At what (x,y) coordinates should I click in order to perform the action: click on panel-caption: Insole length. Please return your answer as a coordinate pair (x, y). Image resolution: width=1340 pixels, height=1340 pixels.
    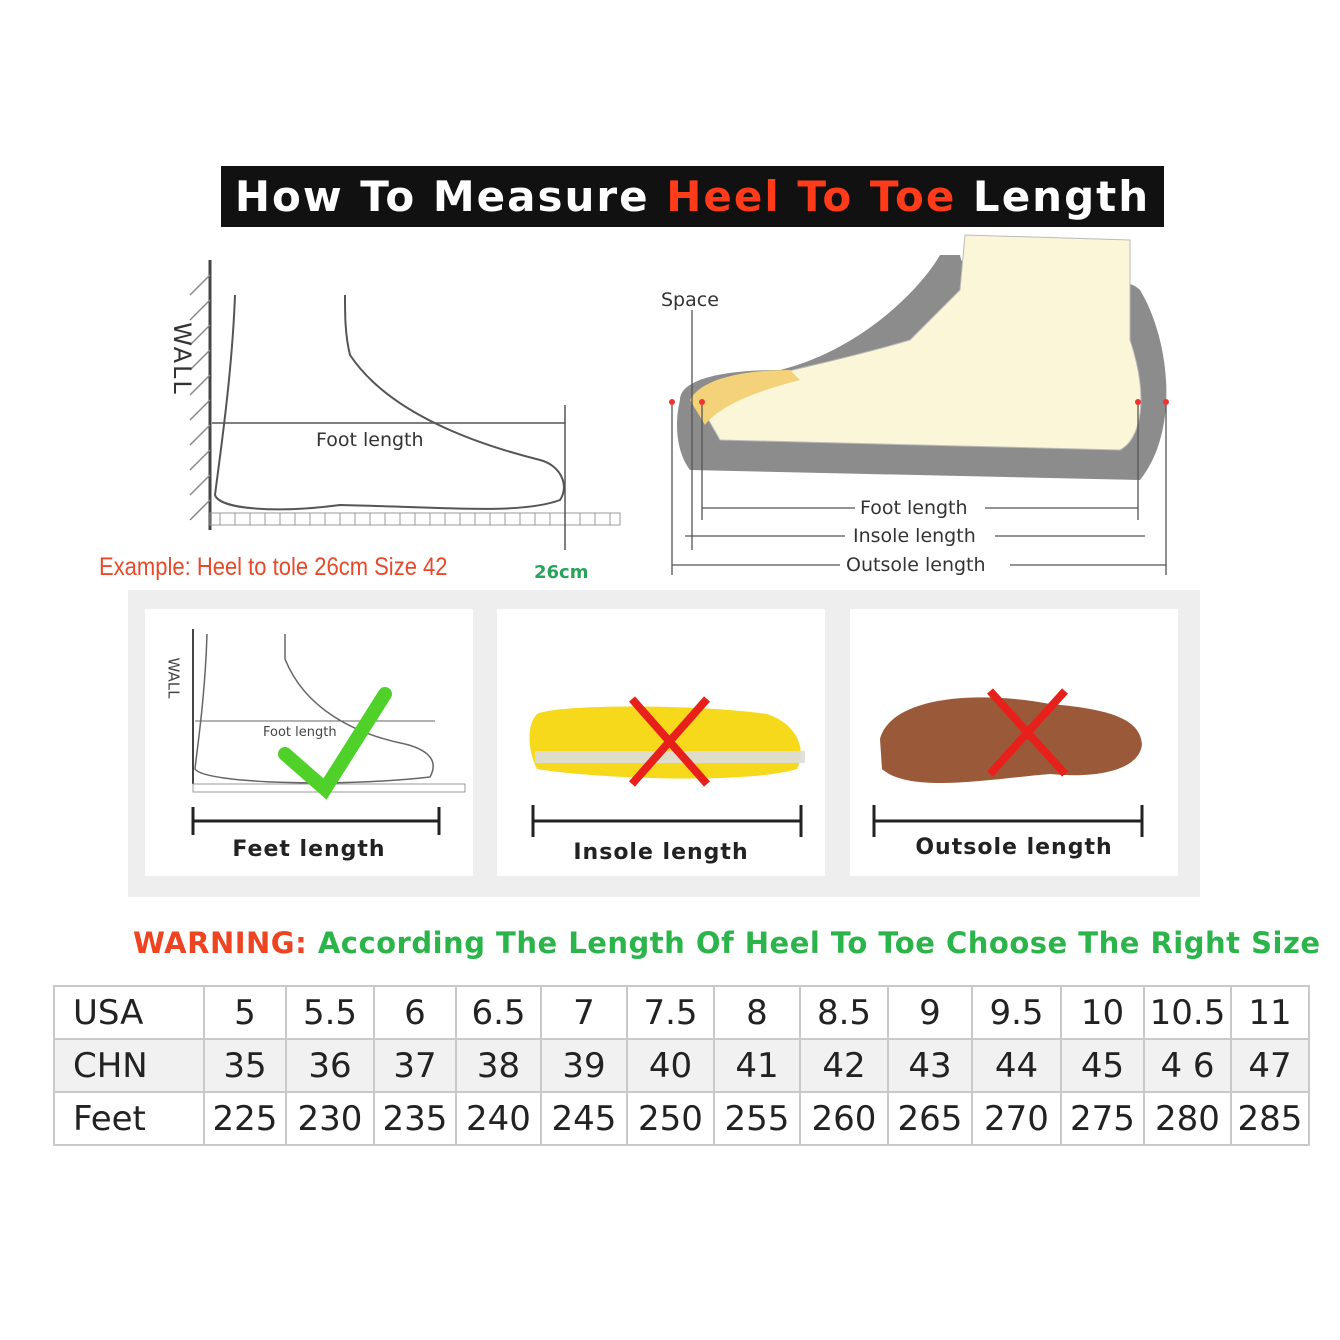
    Looking at the image, I should click on (661, 852).